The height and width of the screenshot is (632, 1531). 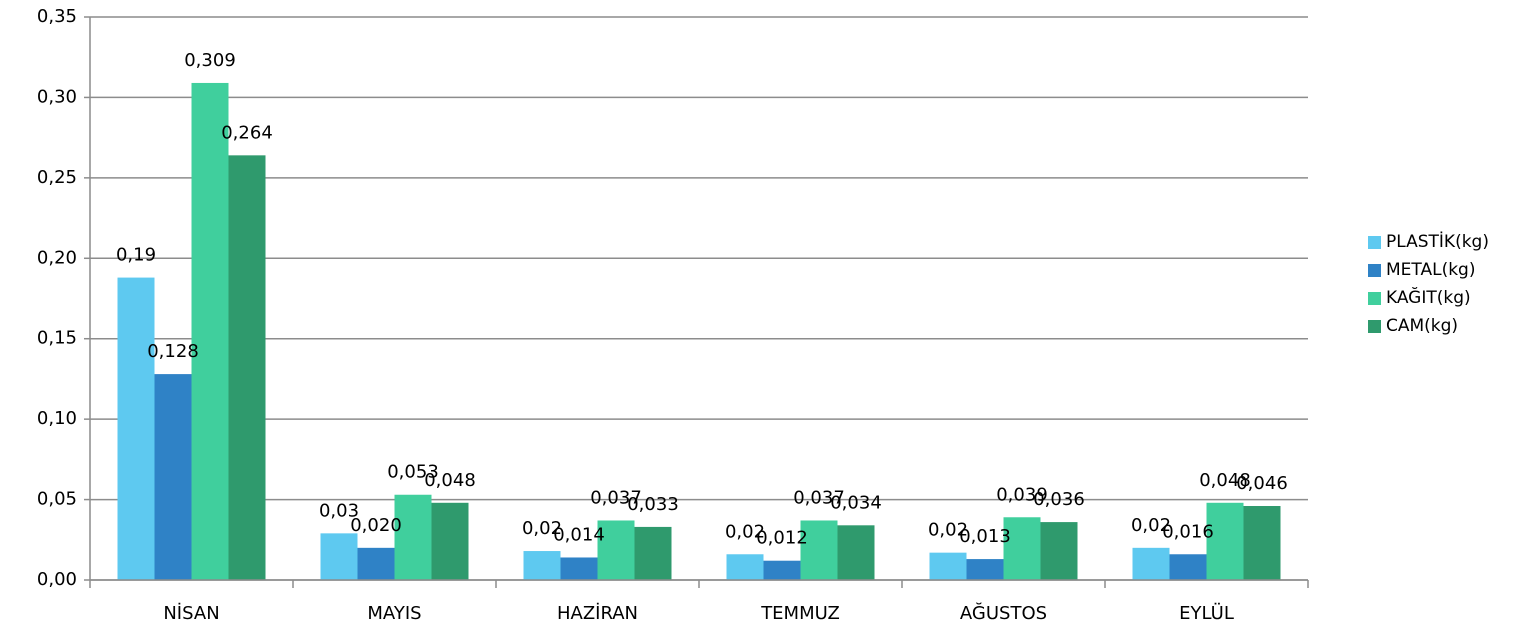 What do you see at coordinates (191, 613) in the screenshot?
I see `x-tick-label: NİSAN` at bounding box center [191, 613].